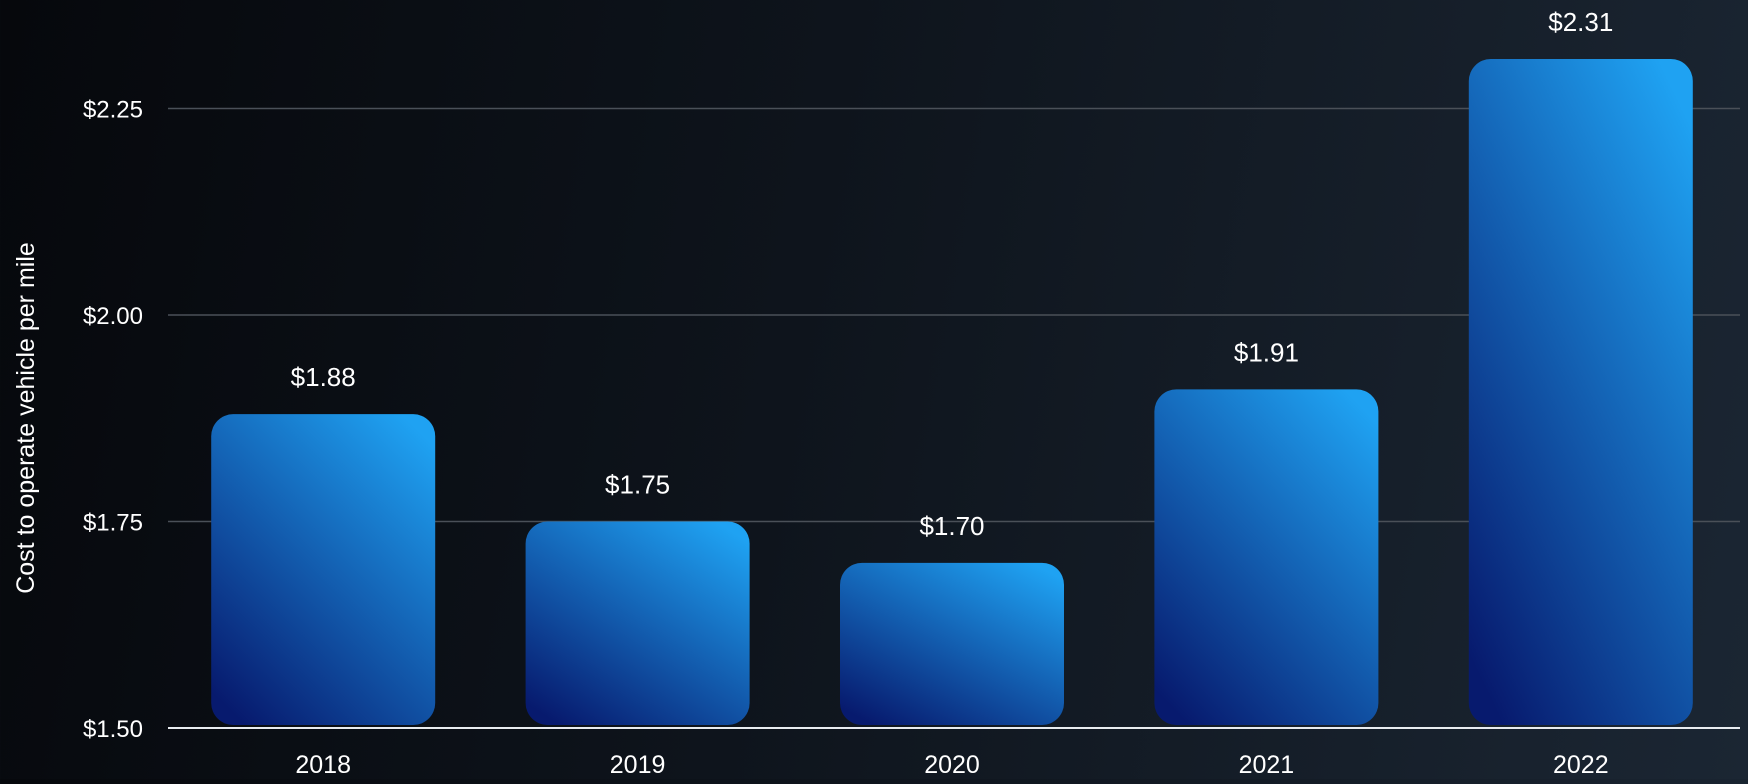 Image resolution: width=1748 pixels, height=784 pixels. Describe the element at coordinates (113, 420) in the screenshot. I see `y-axis-ticks: $1.50 $1.75 $2.00 $2.25` at that location.